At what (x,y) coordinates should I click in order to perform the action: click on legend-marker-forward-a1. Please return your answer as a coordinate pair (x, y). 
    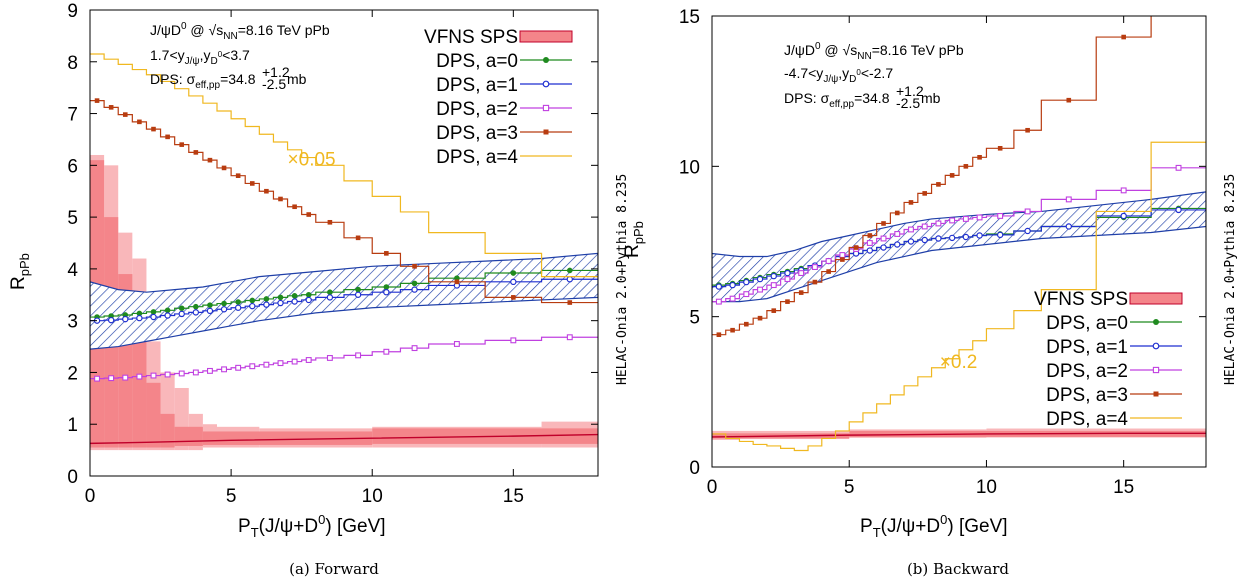
    Looking at the image, I should click on (546, 84).